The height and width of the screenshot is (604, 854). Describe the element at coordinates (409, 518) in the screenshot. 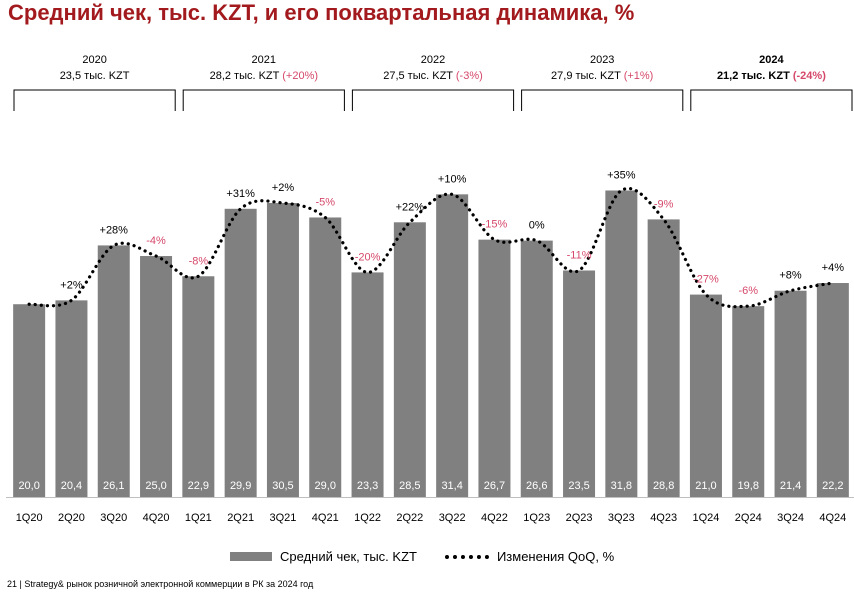

I see `x-tick-label: 2Q22` at that location.